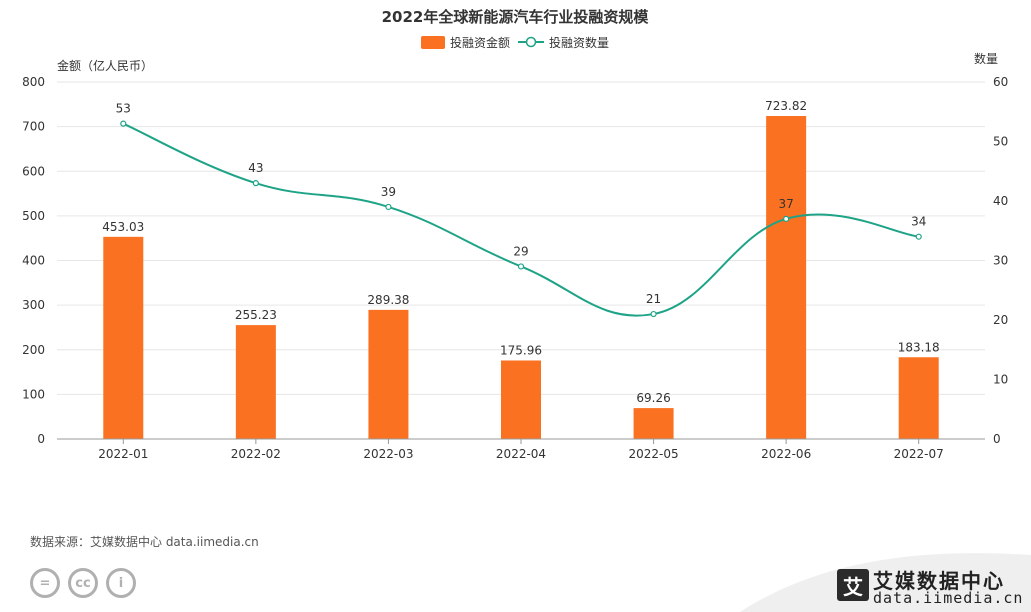 The width and height of the screenshot is (1031, 612). What do you see at coordinates (388, 300) in the screenshot?
I see `bar-value-label: 289.38` at bounding box center [388, 300].